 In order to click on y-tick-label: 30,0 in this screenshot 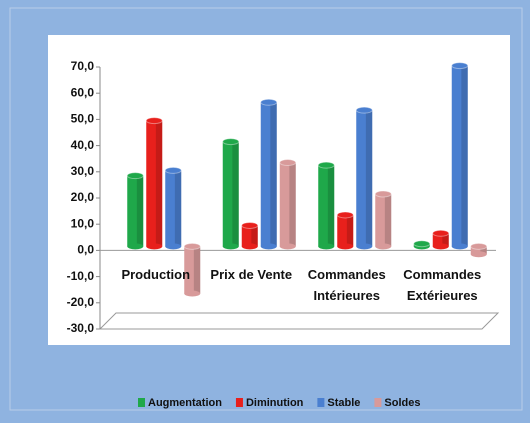, I will do `click(83, 171)`.